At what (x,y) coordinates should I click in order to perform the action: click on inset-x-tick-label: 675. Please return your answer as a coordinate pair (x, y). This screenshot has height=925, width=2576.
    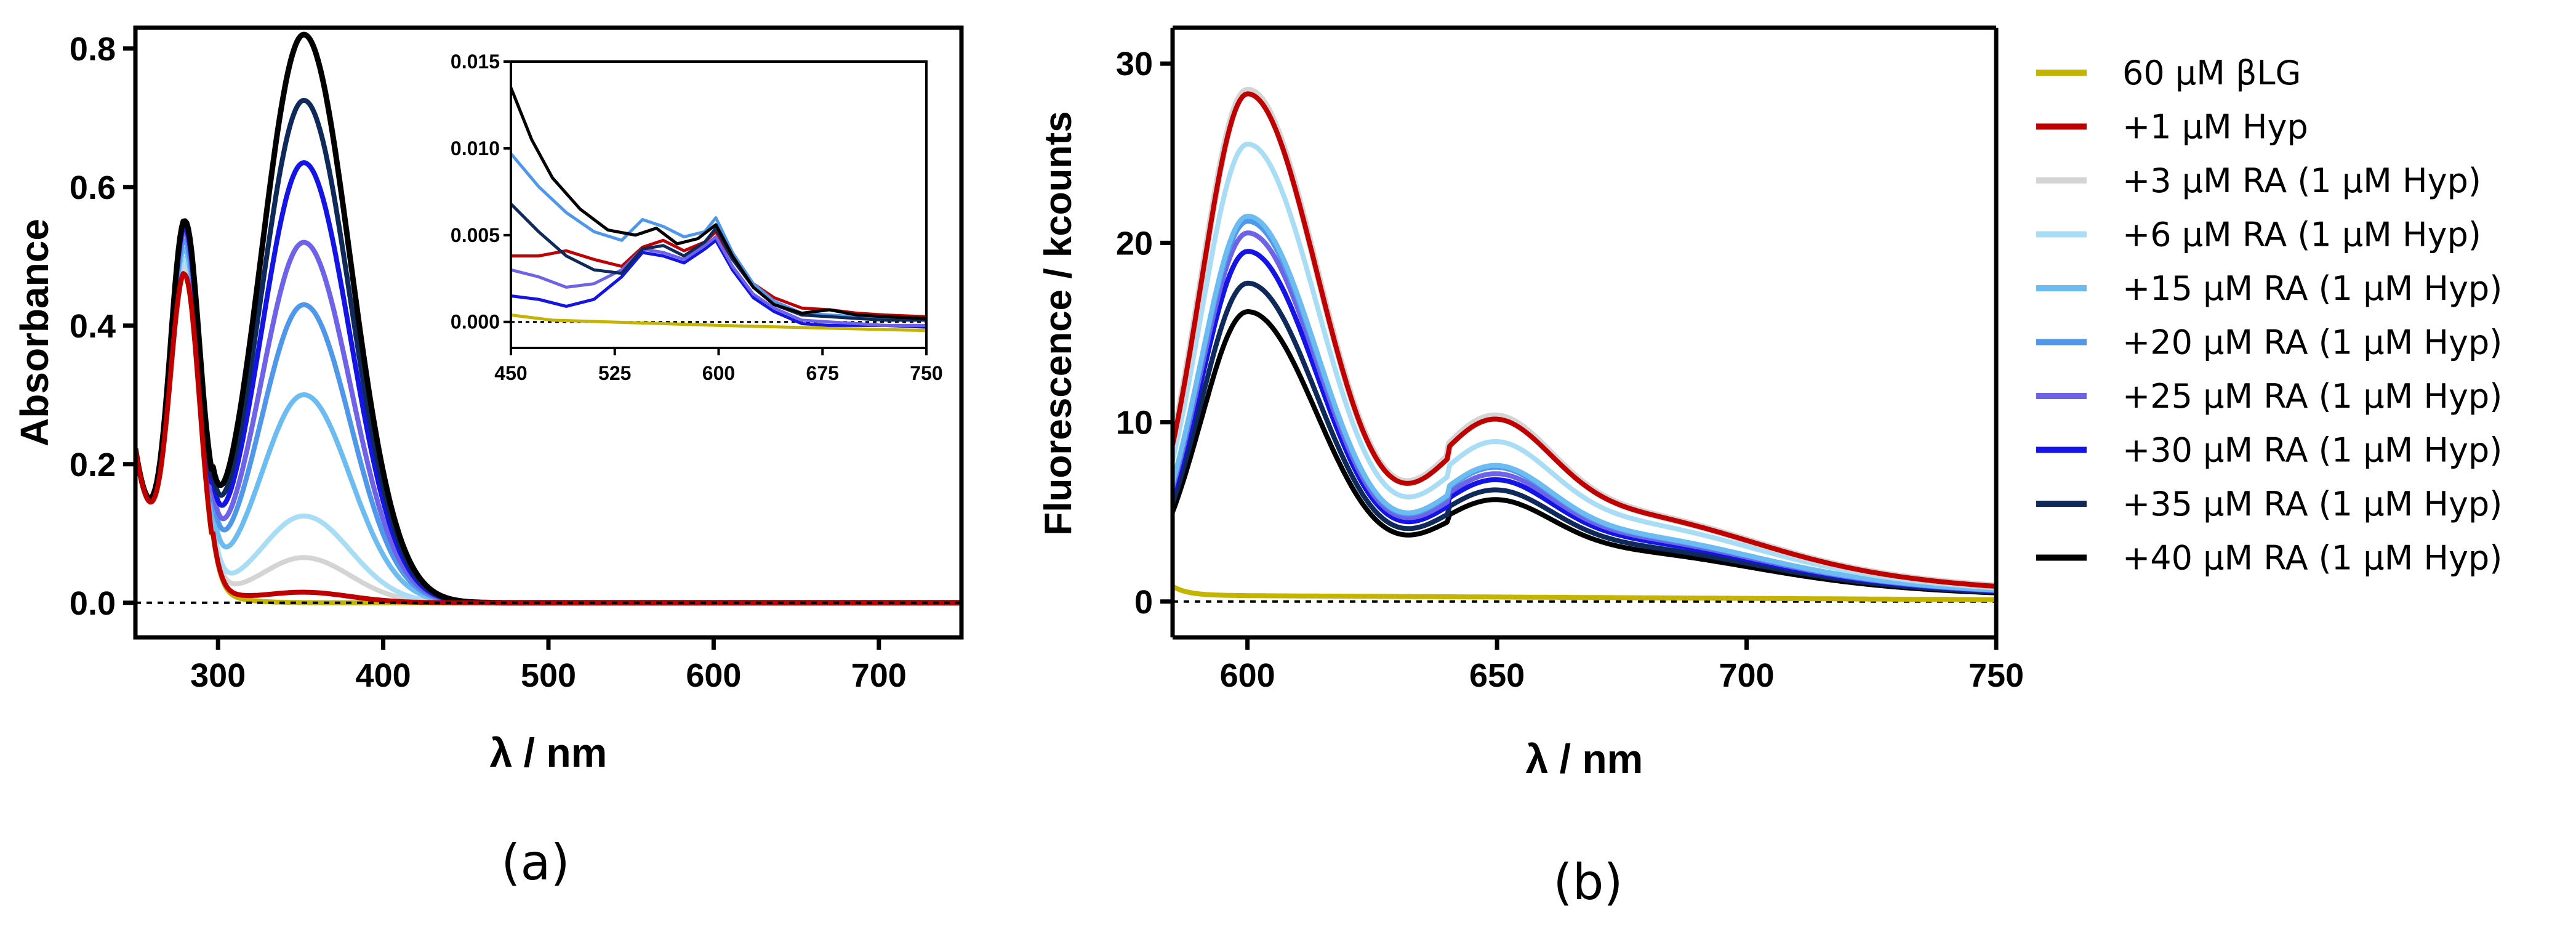
    Looking at the image, I should click on (822, 373).